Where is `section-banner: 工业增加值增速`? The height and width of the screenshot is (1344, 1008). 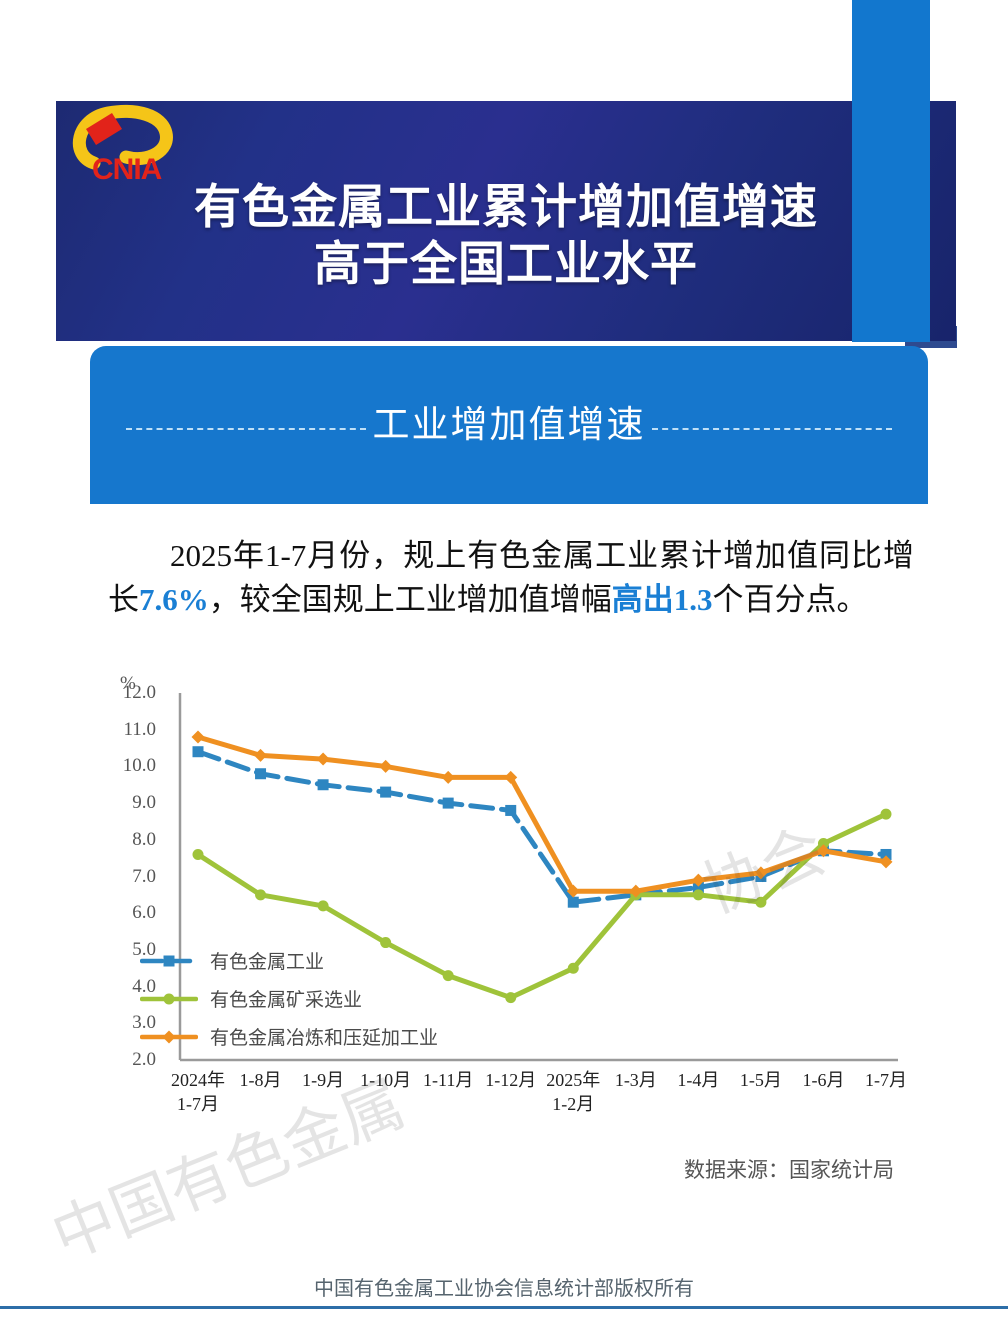
section-banner: 工业增加值增速 is located at coordinates (509, 425).